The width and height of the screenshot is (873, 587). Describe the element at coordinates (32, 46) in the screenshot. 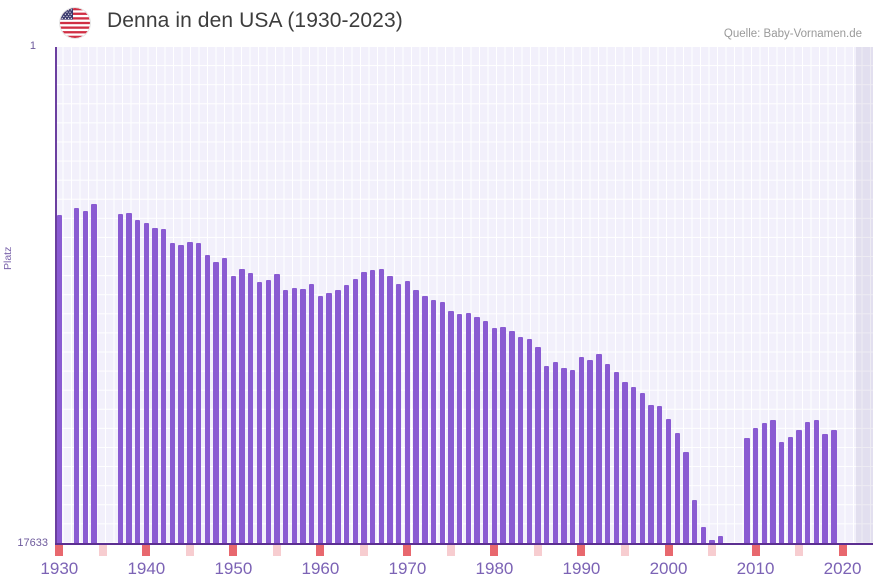

I see `y-axis-top-label: 1` at that location.